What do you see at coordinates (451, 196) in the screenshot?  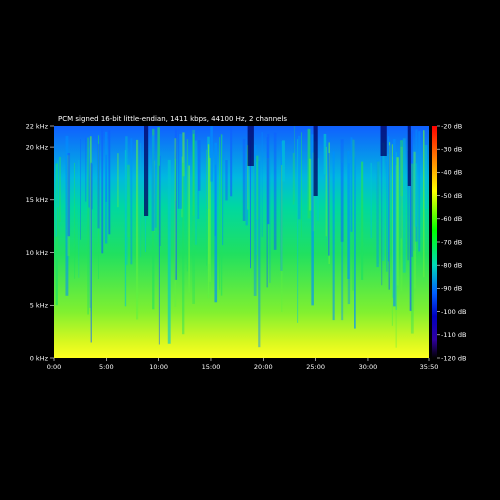 I see `colorbar-tick-label: -50 dB` at bounding box center [451, 196].